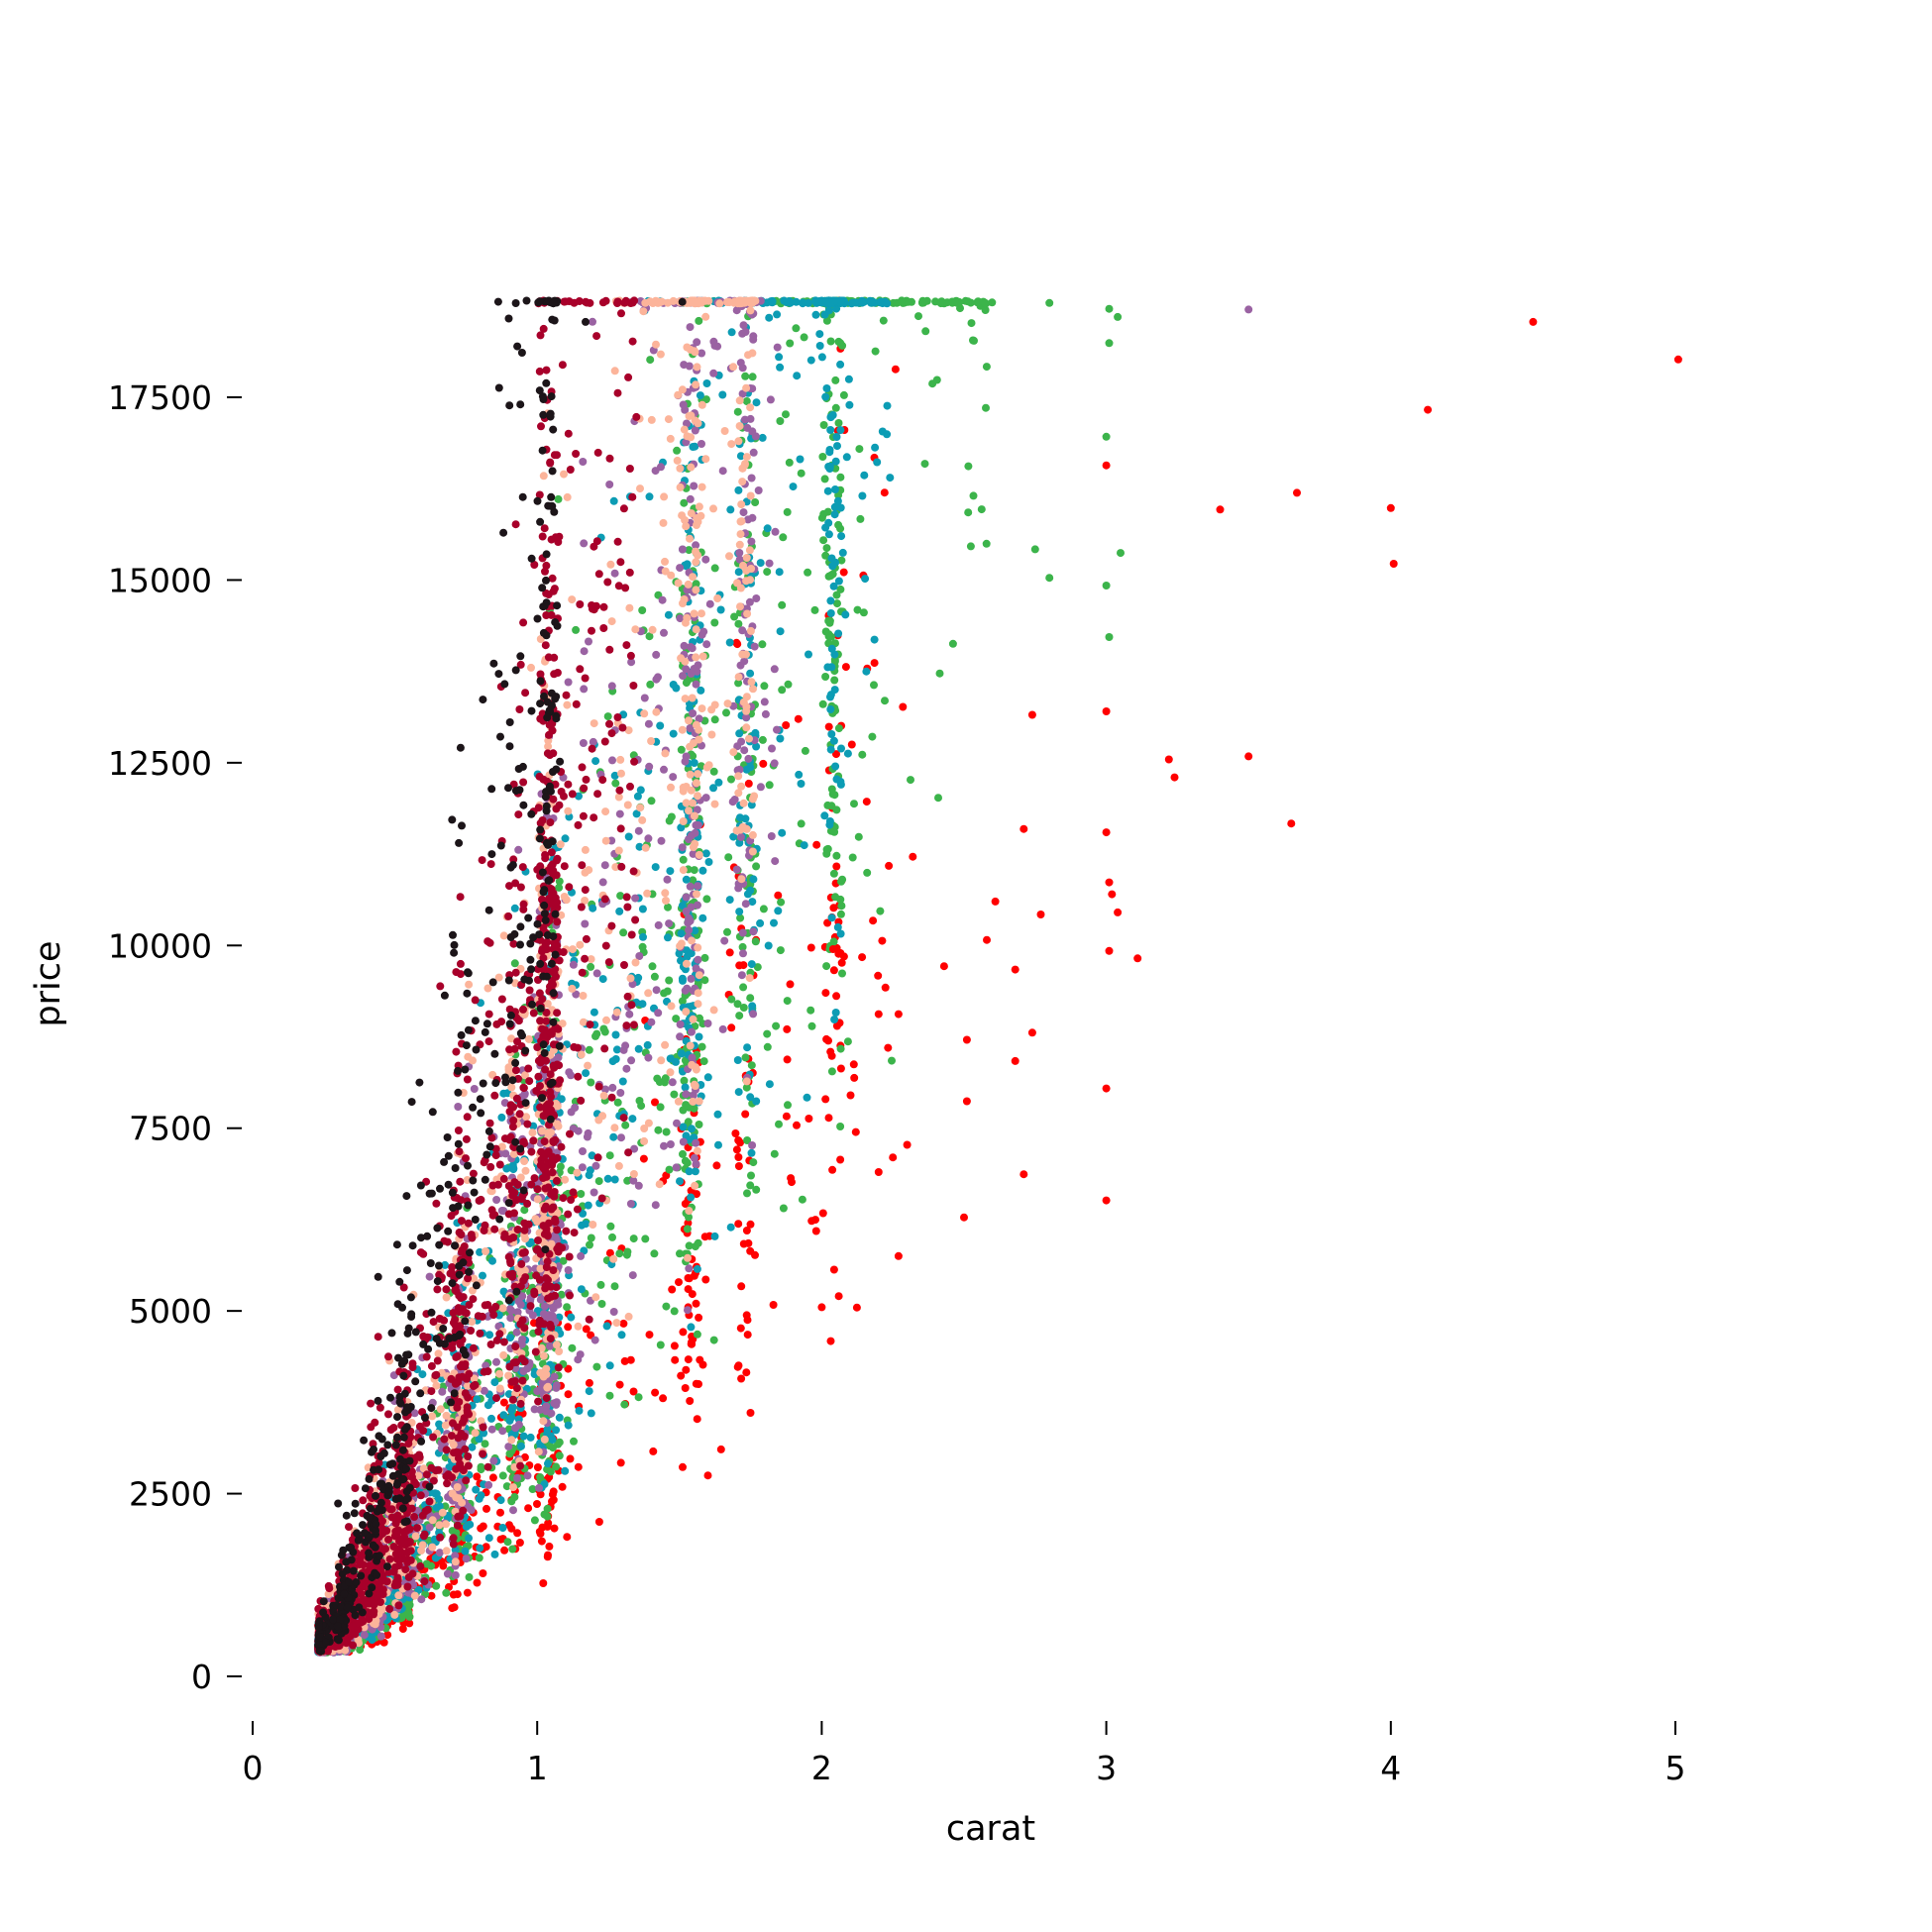  I want to click on x-tick-label: 3, so click(1107, 1768).